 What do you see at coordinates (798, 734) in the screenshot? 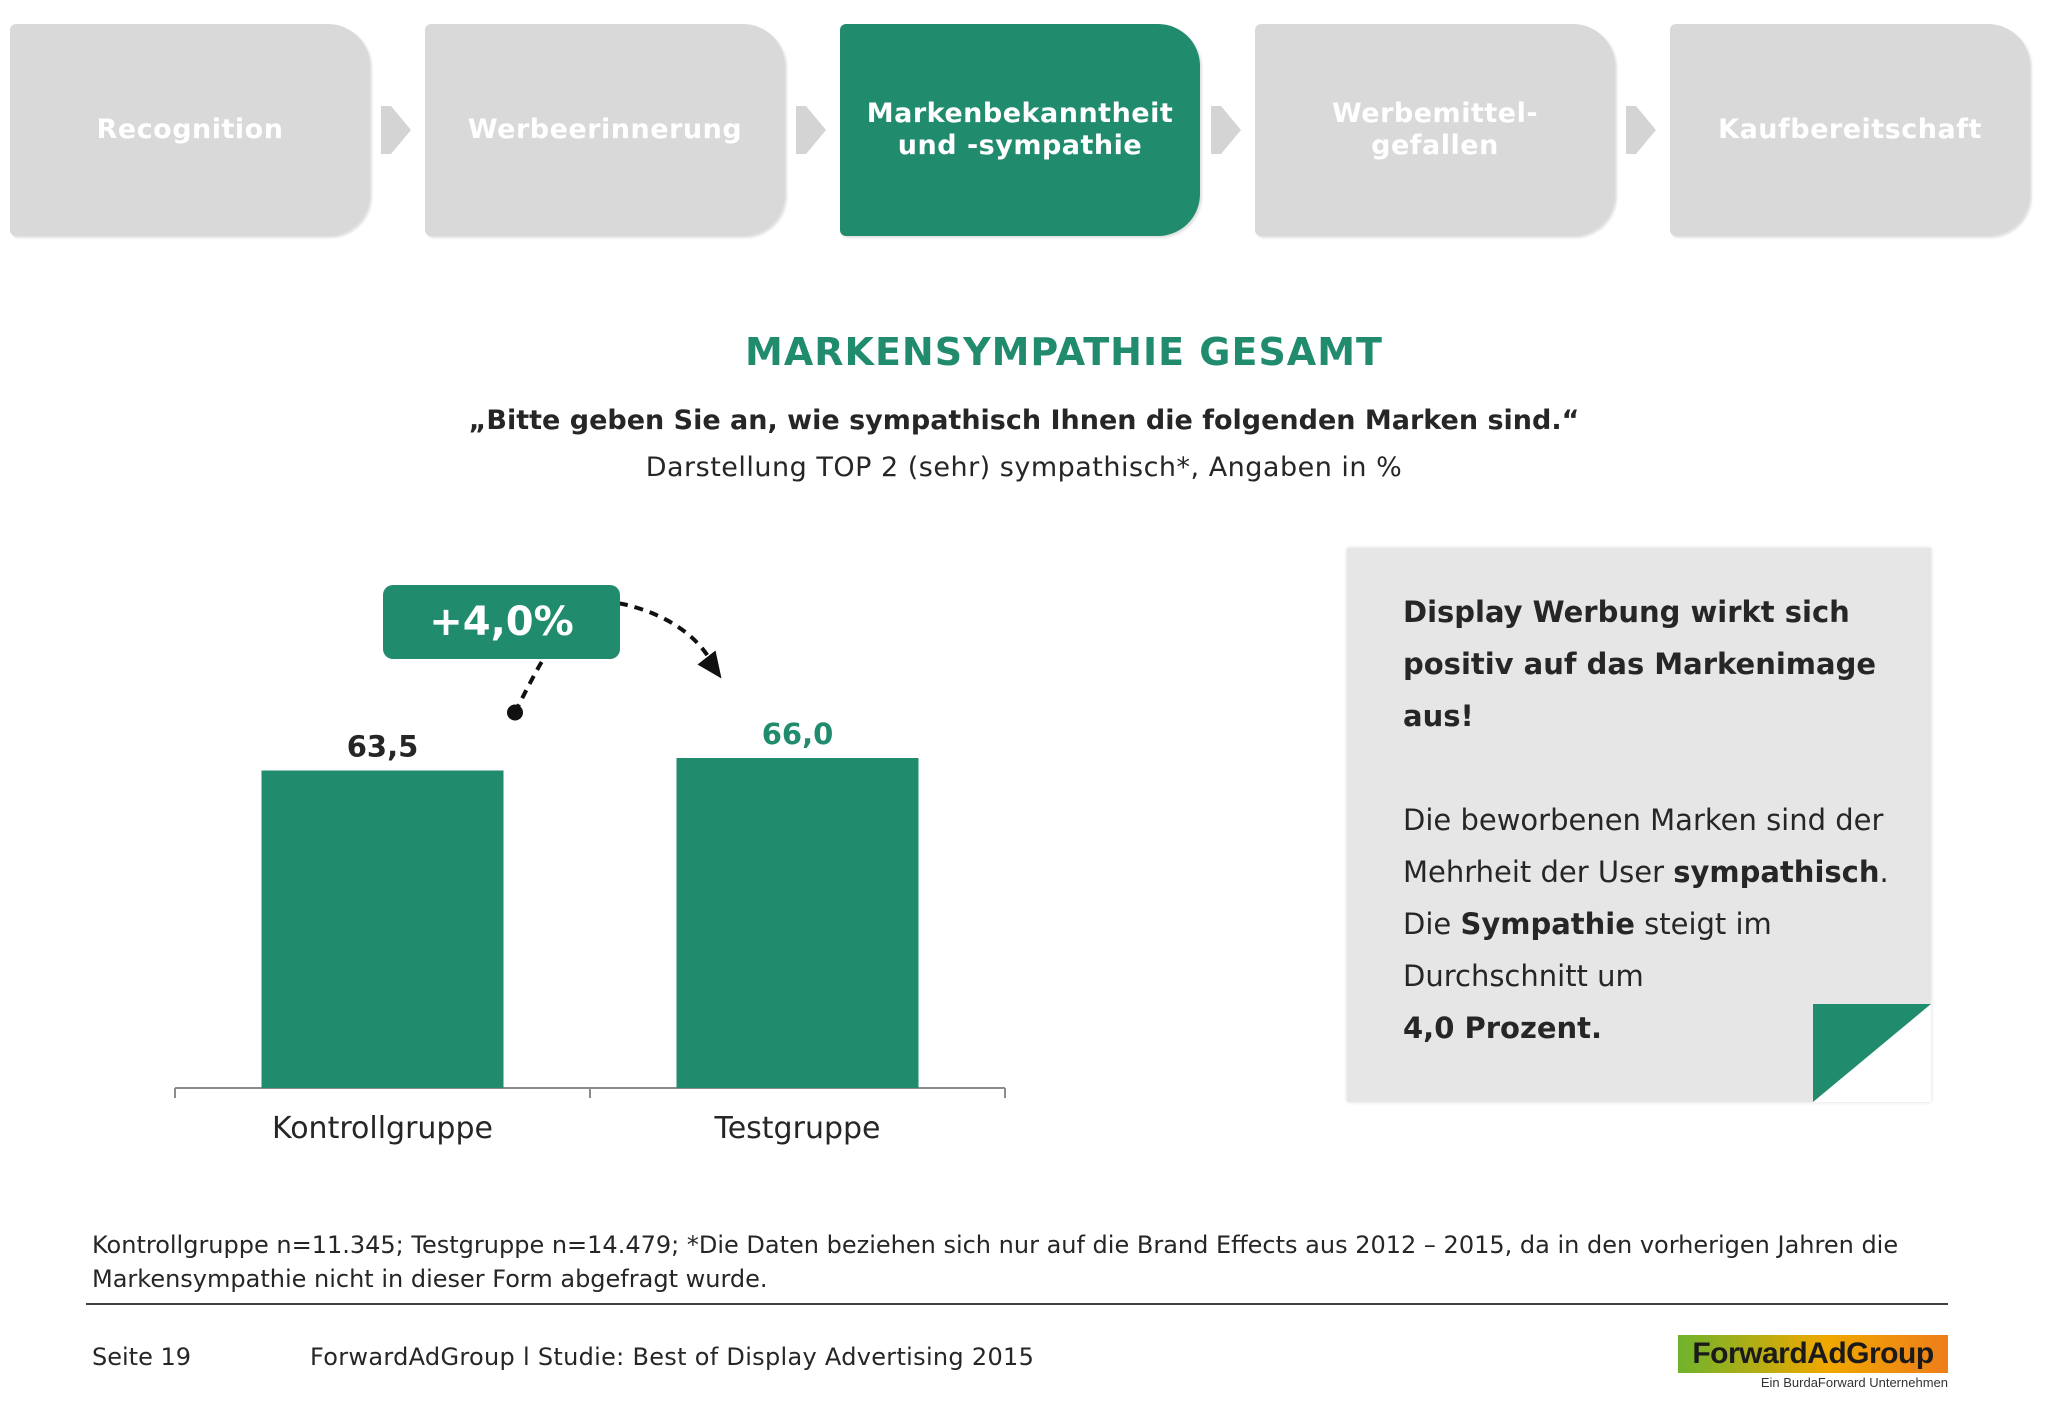
I see `data-label: 66,0` at bounding box center [798, 734].